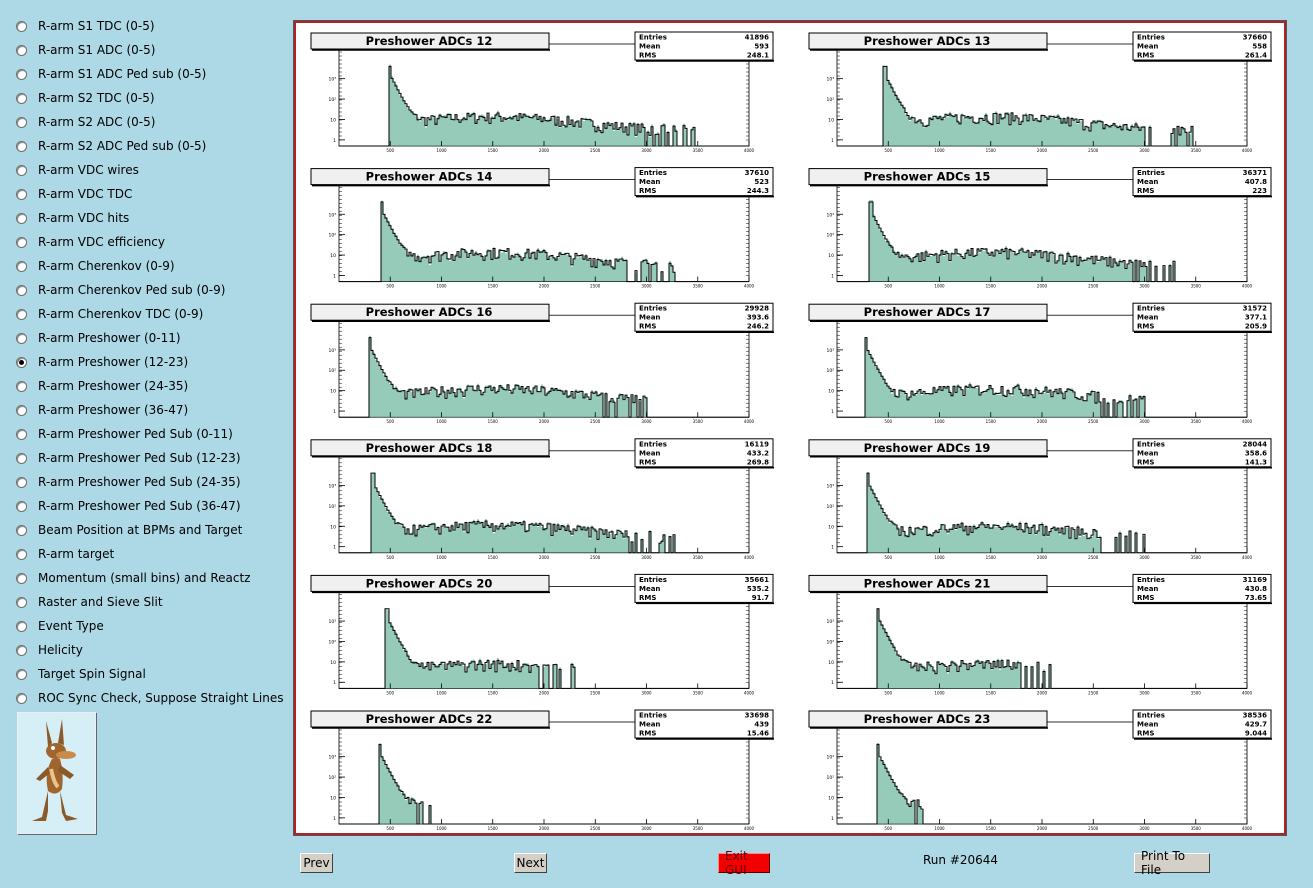  Describe the element at coordinates (21, 362) in the screenshot. I see `radio-checked-icon` at that location.